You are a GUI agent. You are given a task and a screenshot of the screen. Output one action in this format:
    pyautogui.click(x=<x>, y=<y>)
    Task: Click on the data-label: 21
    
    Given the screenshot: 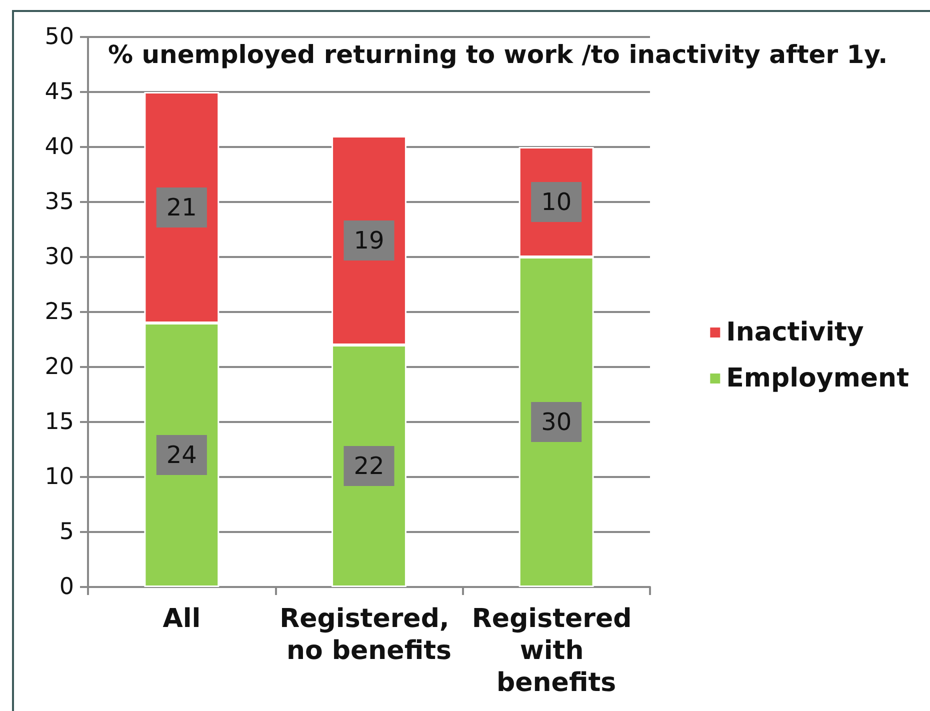 What is the action you would take?
    pyautogui.click(x=181, y=208)
    